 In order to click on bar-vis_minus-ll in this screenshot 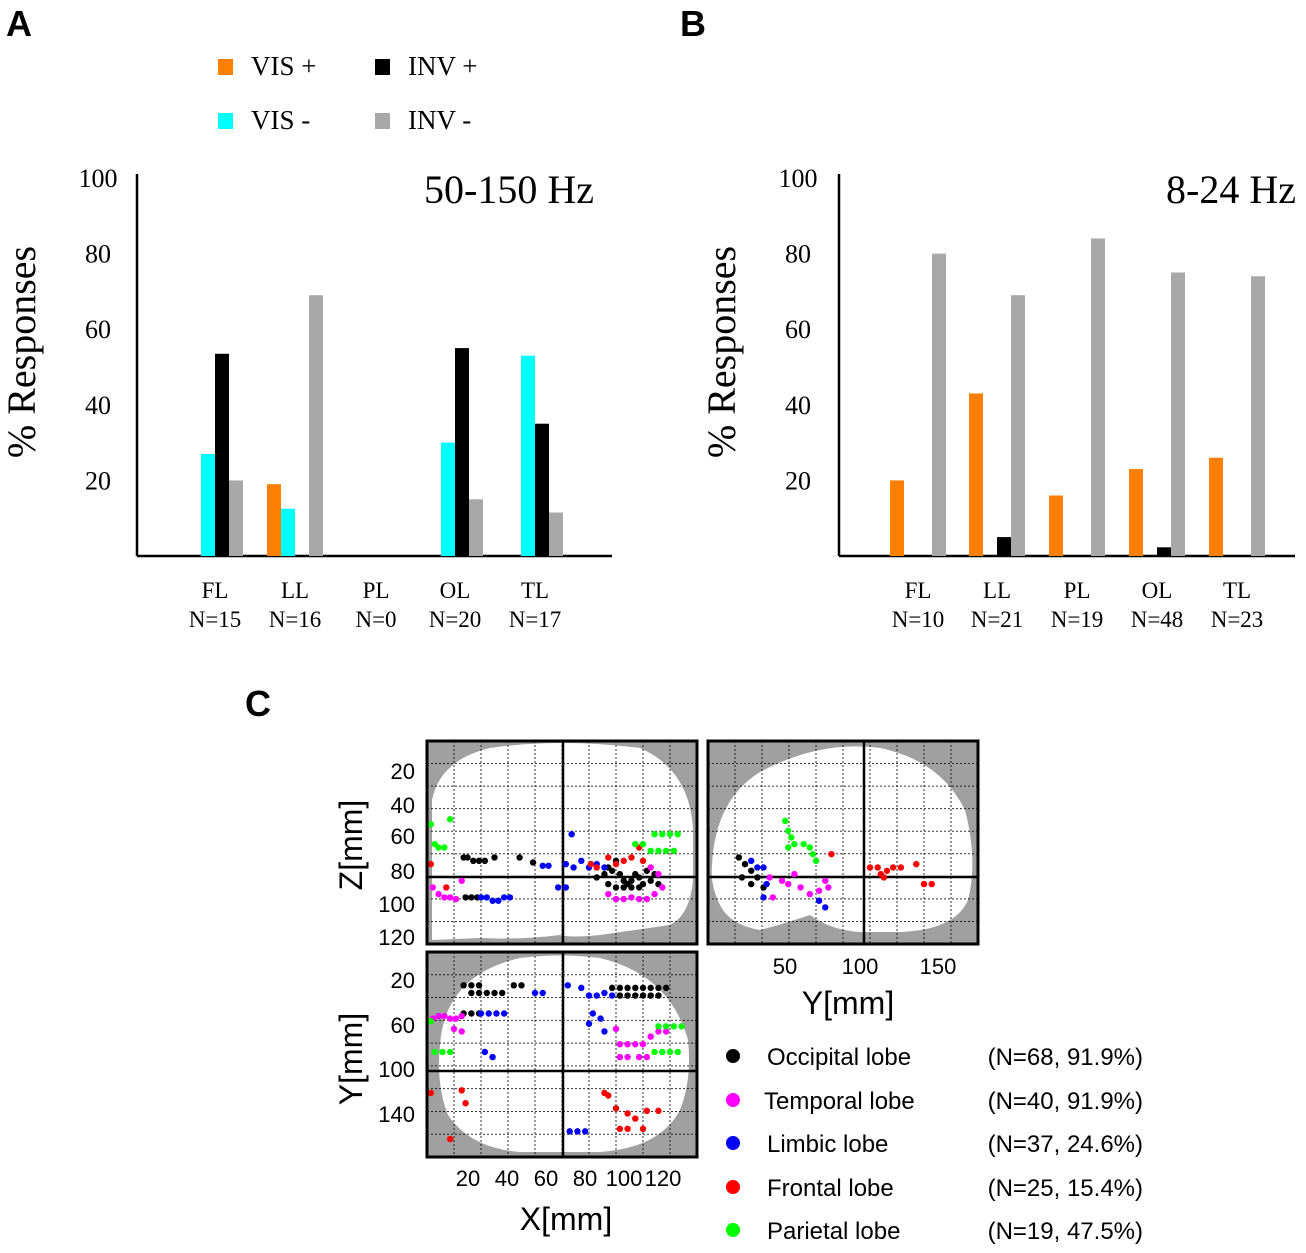, I will do `click(288, 532)`.